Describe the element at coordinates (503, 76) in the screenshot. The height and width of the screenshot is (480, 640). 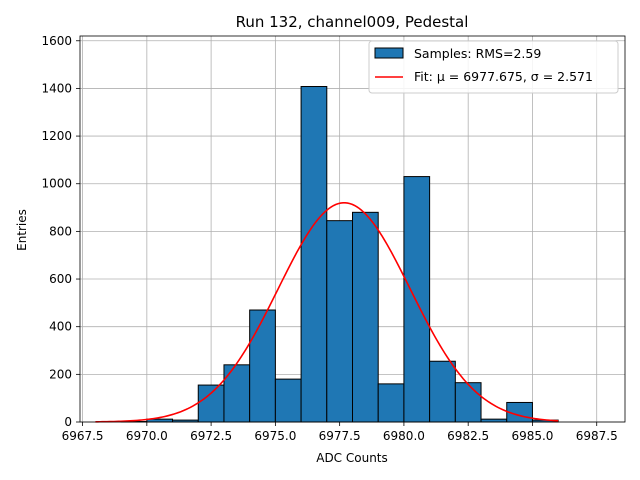
I see `legend-label-fit: Fit: μ = 6977.675, σ = 2.571` at that location.